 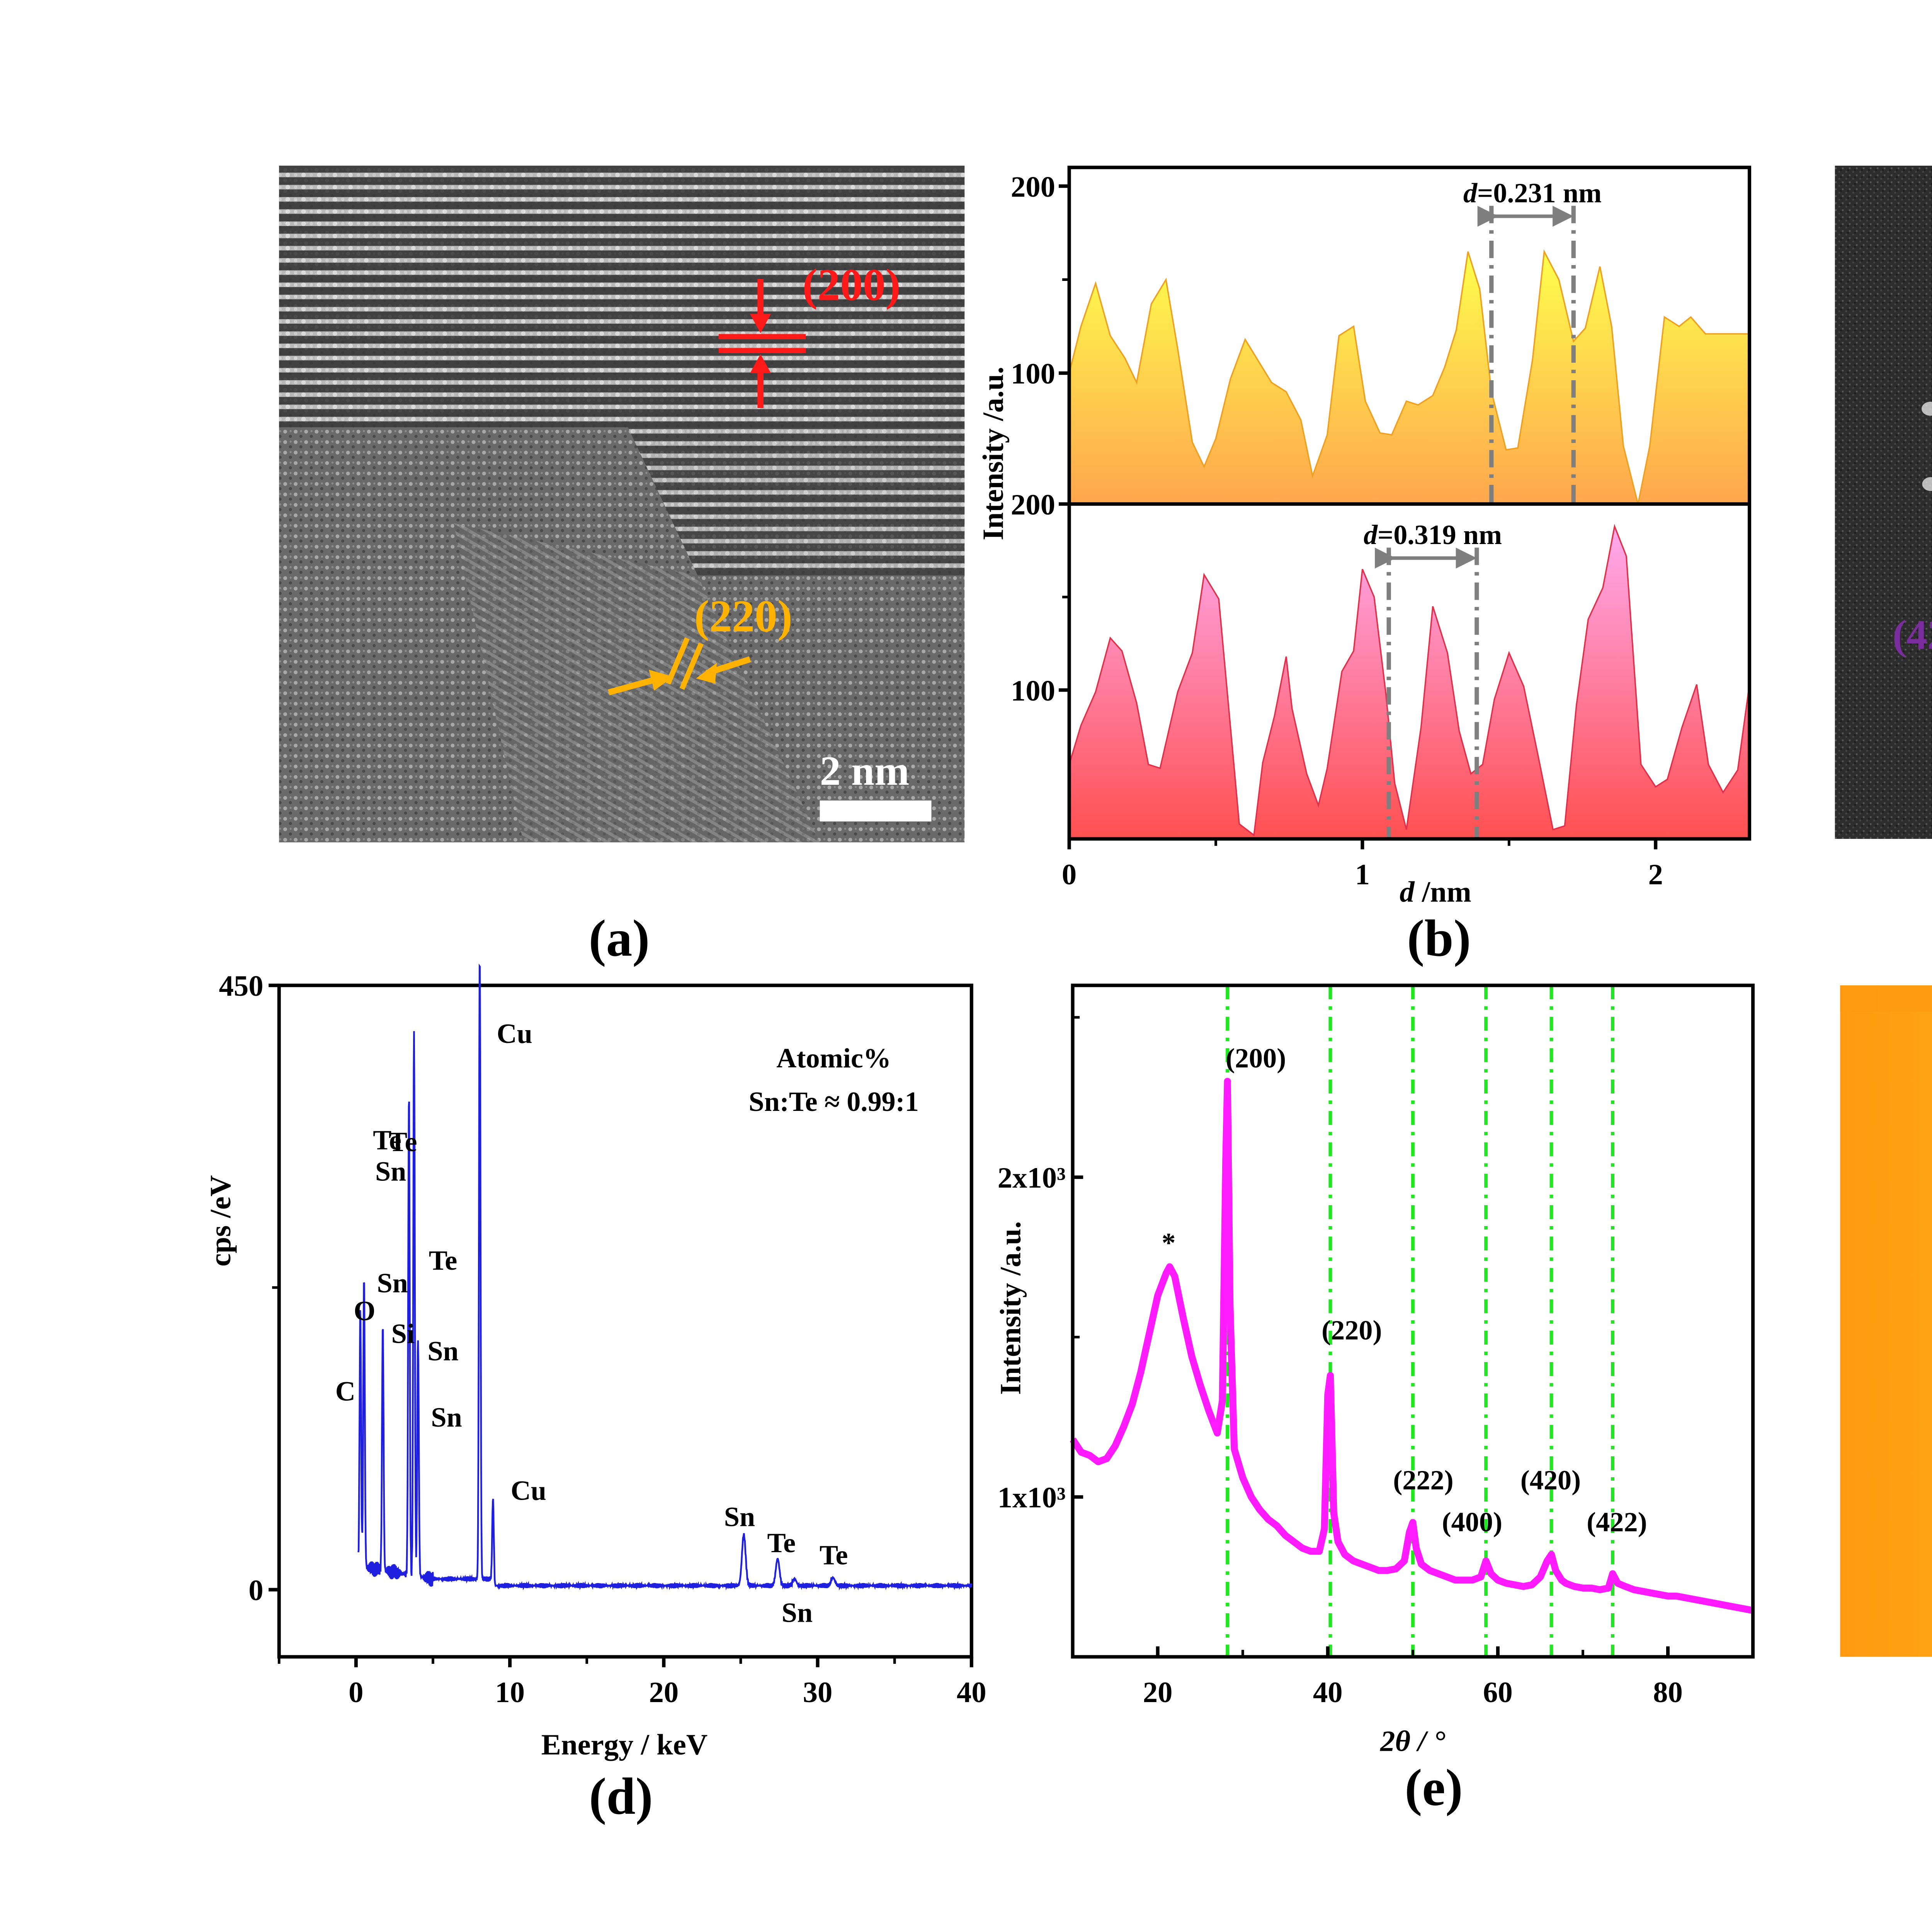 I want to click on afm-top-band, so click(x=1886, y=999).